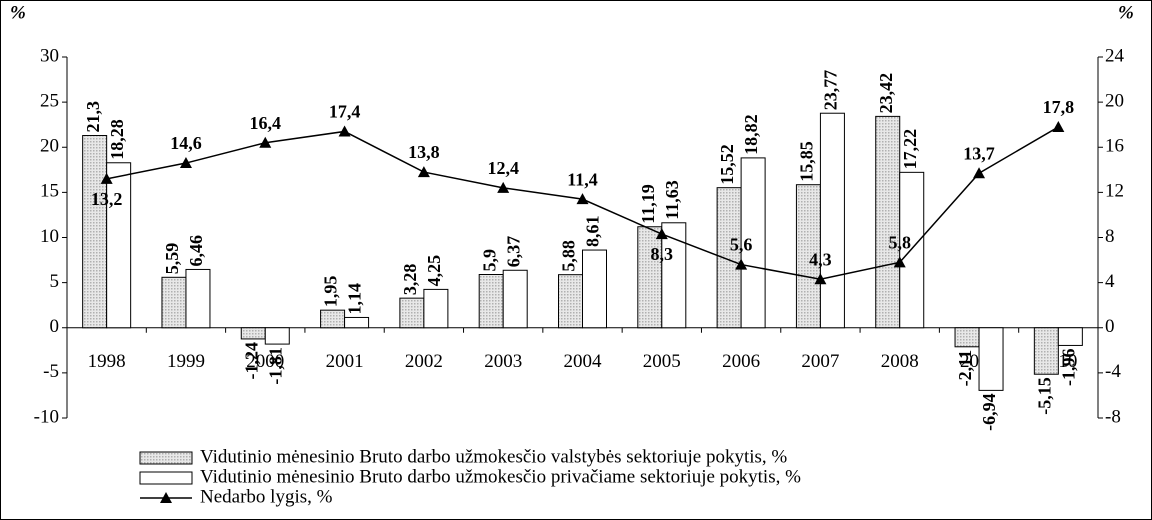  Describe the element at coordinates (196, 251) in the screenshot. I see `data-label: 6,46` at that location.